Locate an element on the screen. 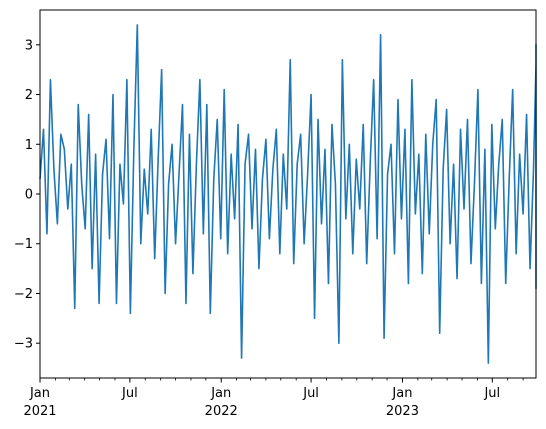 This screenshot has width=546, height=429. x-tick-year-label: 2021 is located at coordinates (39, 411).